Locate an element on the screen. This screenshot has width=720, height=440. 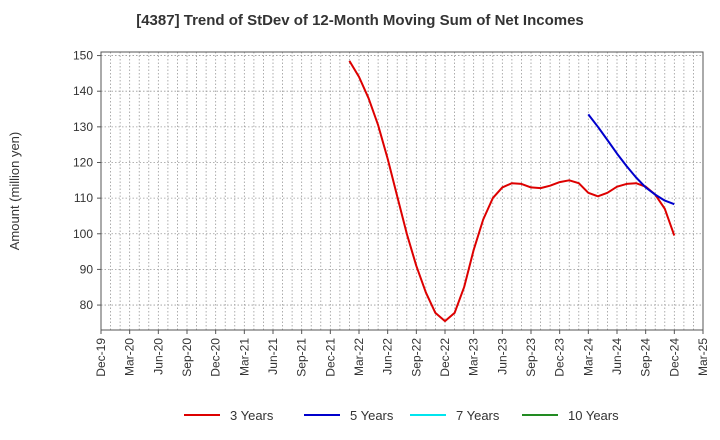
legend: 3 Years 5 Years 7 Years 10 Years is located at coordinates (360, 415).